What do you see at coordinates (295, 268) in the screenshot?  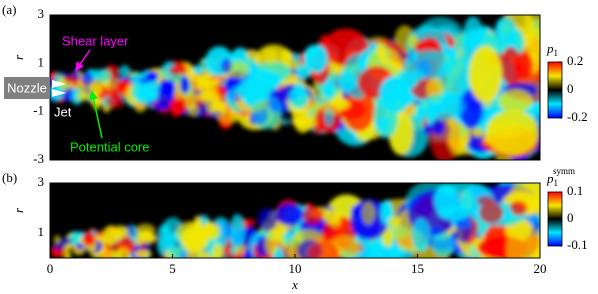 I see `x-tick-label: 10` at bounding box center [295, 268].